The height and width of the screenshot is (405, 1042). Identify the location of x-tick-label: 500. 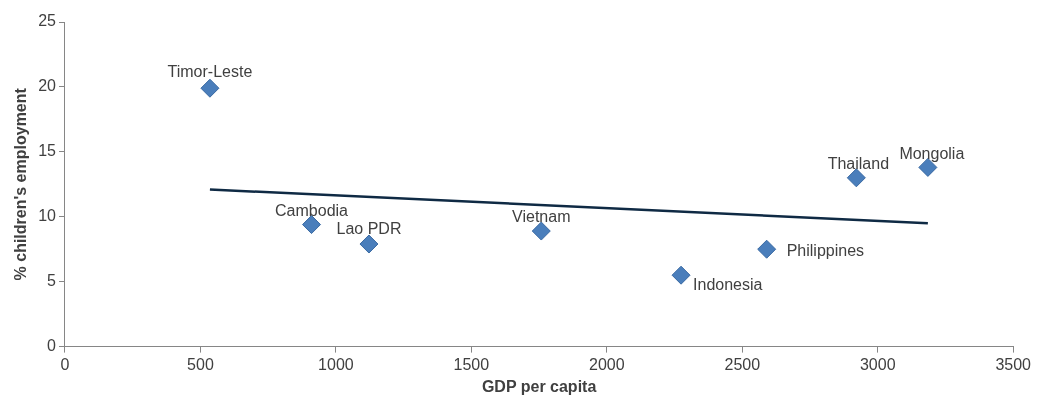
(200, 364).